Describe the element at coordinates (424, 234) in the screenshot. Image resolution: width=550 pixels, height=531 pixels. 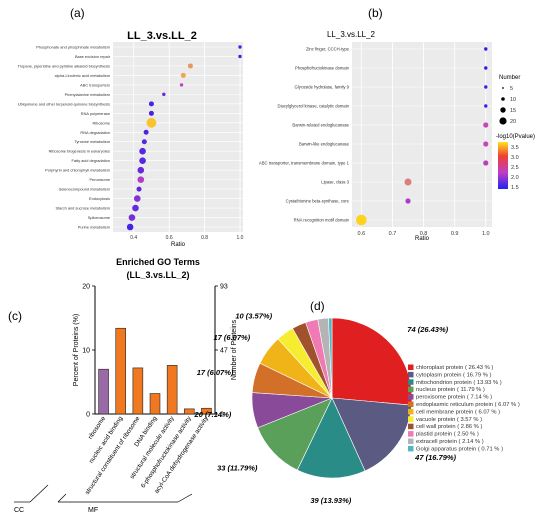
I see `panel-b-x-tick: 0.8` at that location.